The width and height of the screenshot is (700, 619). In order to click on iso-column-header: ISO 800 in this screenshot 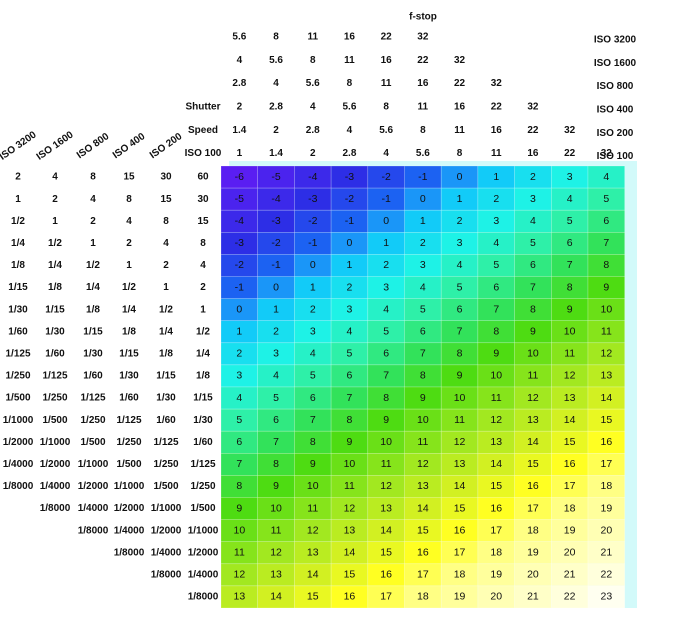, I will do `click(93, 146)`.